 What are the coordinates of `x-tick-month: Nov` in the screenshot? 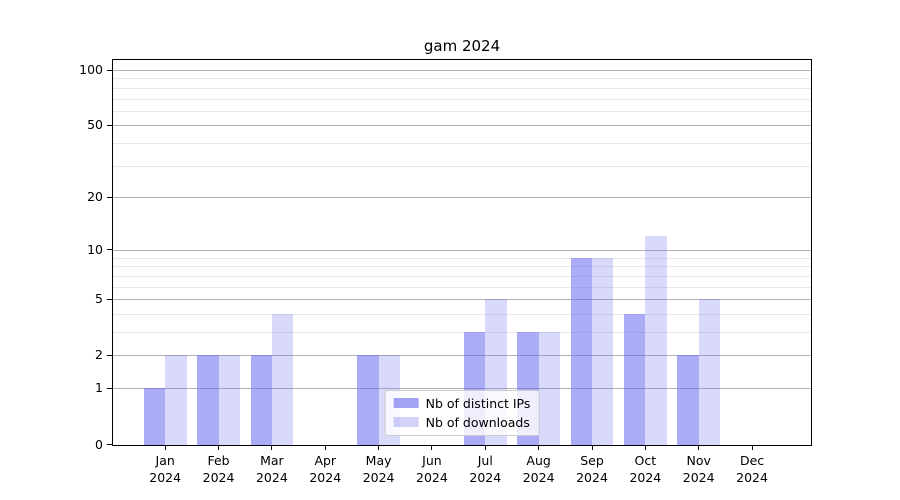 It's located at (698, 460).